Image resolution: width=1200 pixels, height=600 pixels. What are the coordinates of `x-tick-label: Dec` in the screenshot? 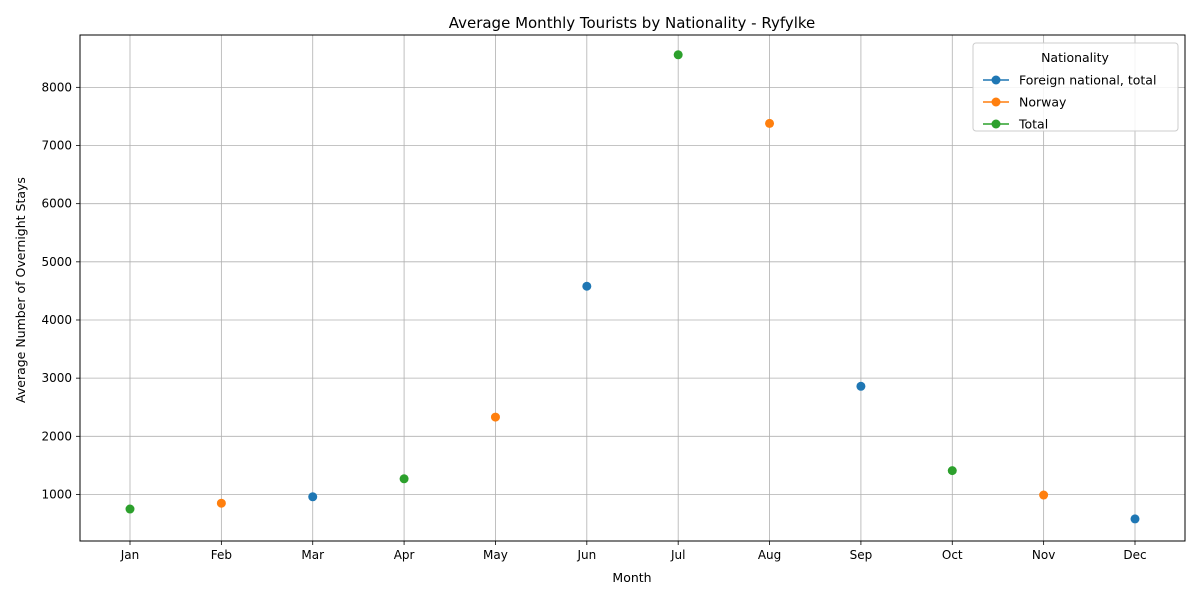 It's located at (1134, 555).